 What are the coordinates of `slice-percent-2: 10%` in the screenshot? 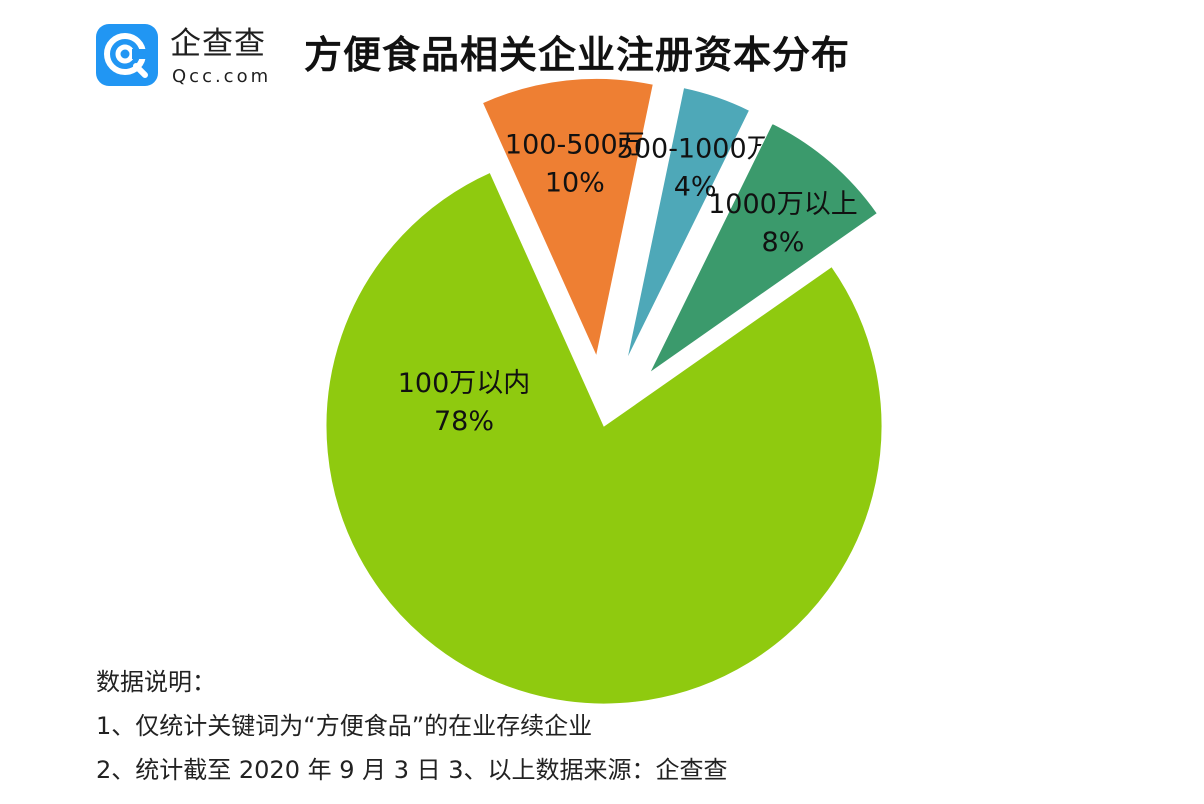 It's located at (575, 183).